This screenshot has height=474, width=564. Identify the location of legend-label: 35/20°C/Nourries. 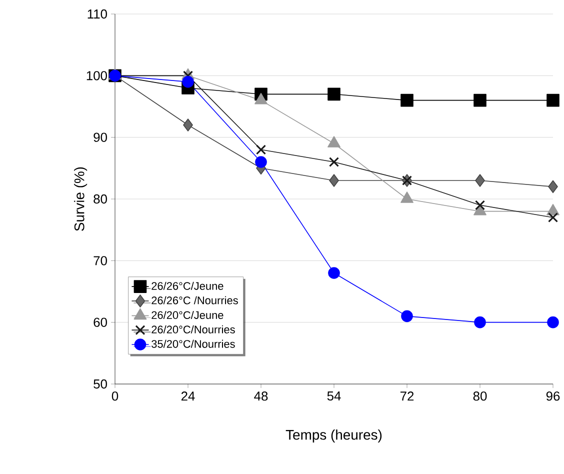
(193, 344).